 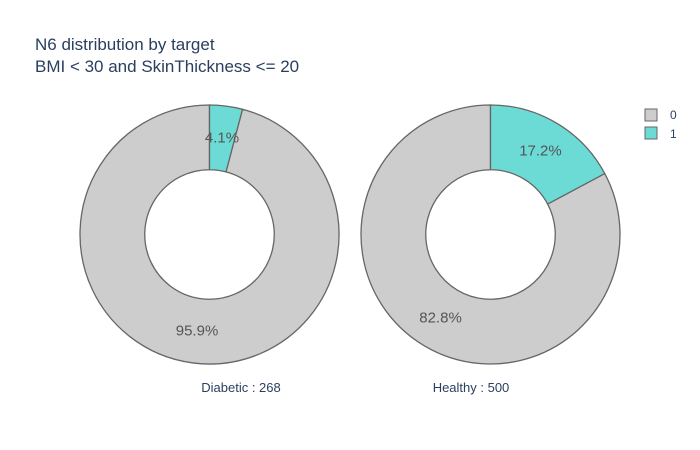 What do you see at coordinates (660, 115) in the screenshot?
I see `legend-item-0: 0` at bounding box center [660, 115].